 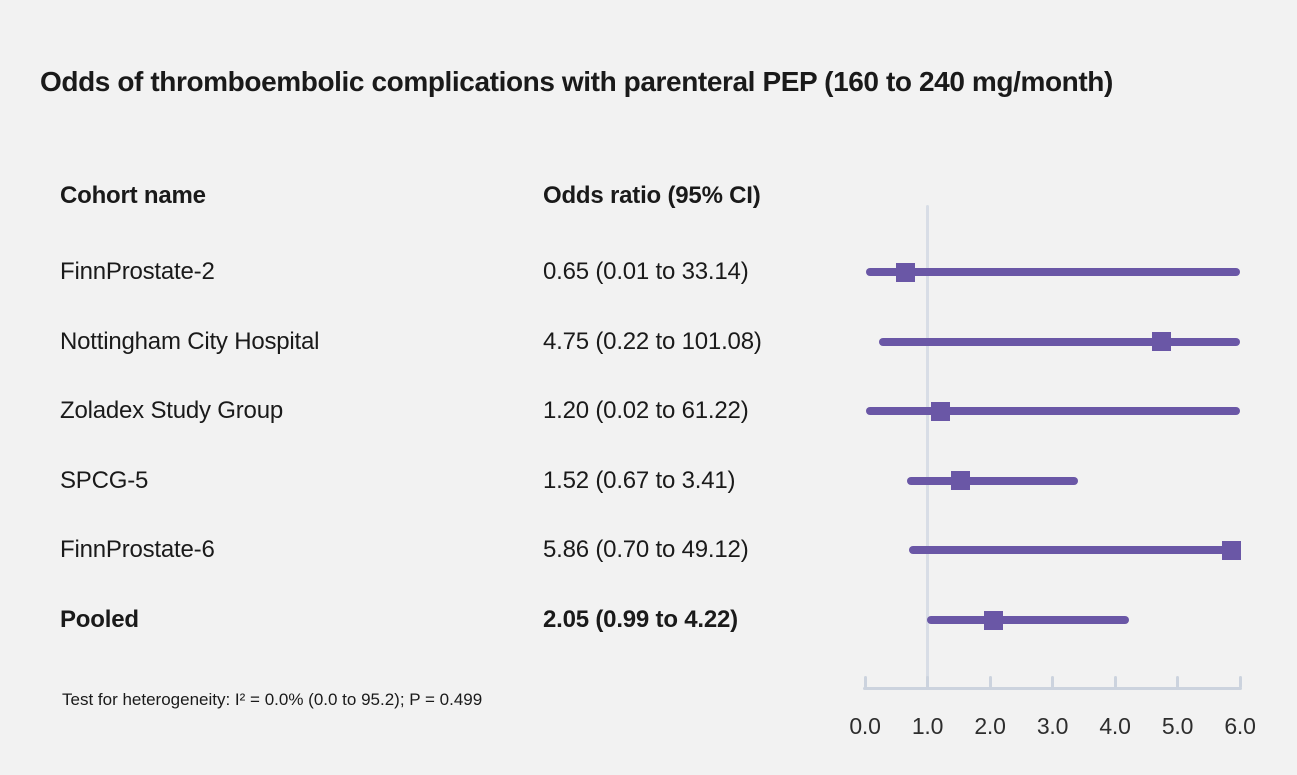 I want to click on x-axis-tick-label: 4.0, so click(x=1115, y=726).